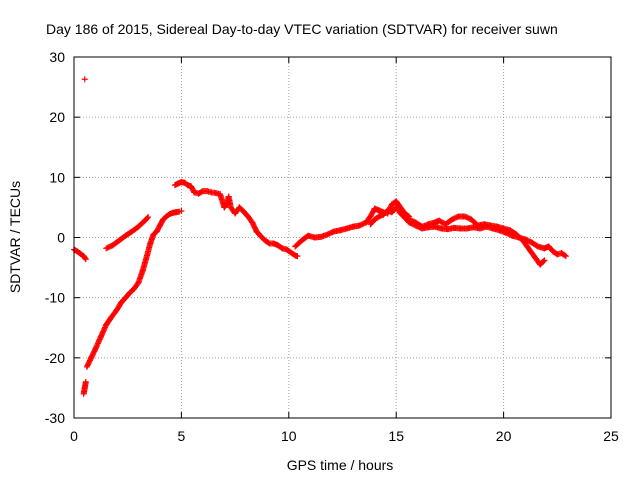  Describe the element at coordinates (396, 436) in the screenshot. I see `x-tick-label: 15` at that location.